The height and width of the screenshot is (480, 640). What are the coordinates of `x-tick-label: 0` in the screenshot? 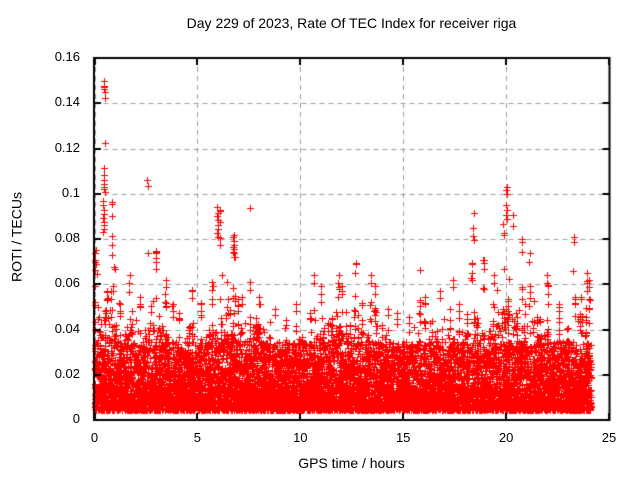 It's located at (94, 437).